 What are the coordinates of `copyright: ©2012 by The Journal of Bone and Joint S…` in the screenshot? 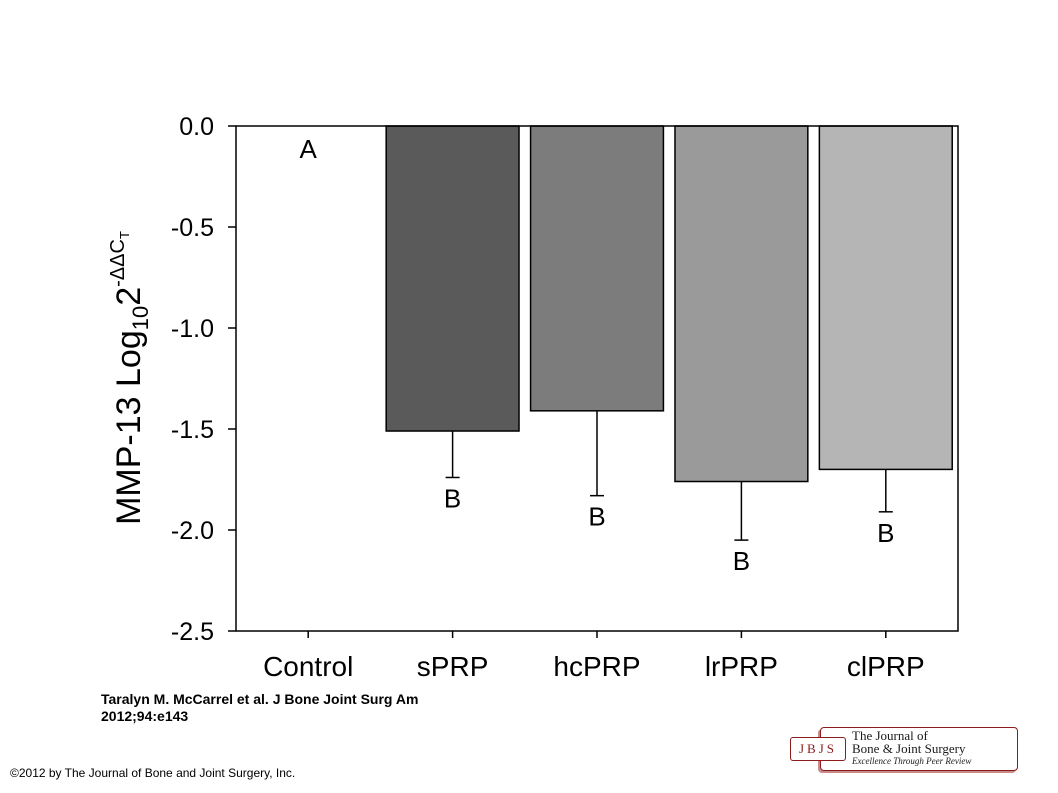 It's located at (153, 773).